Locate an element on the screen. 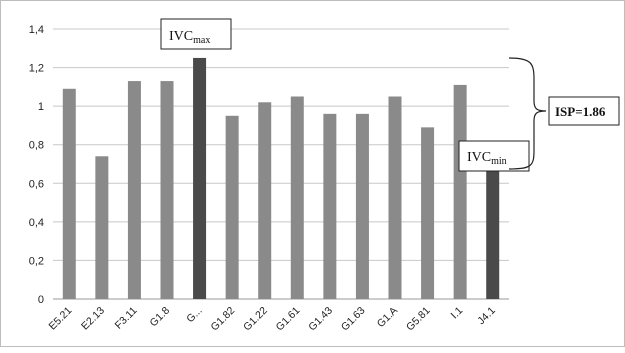  x-tick-label: G1.63 is located at coordinates (353, 319).